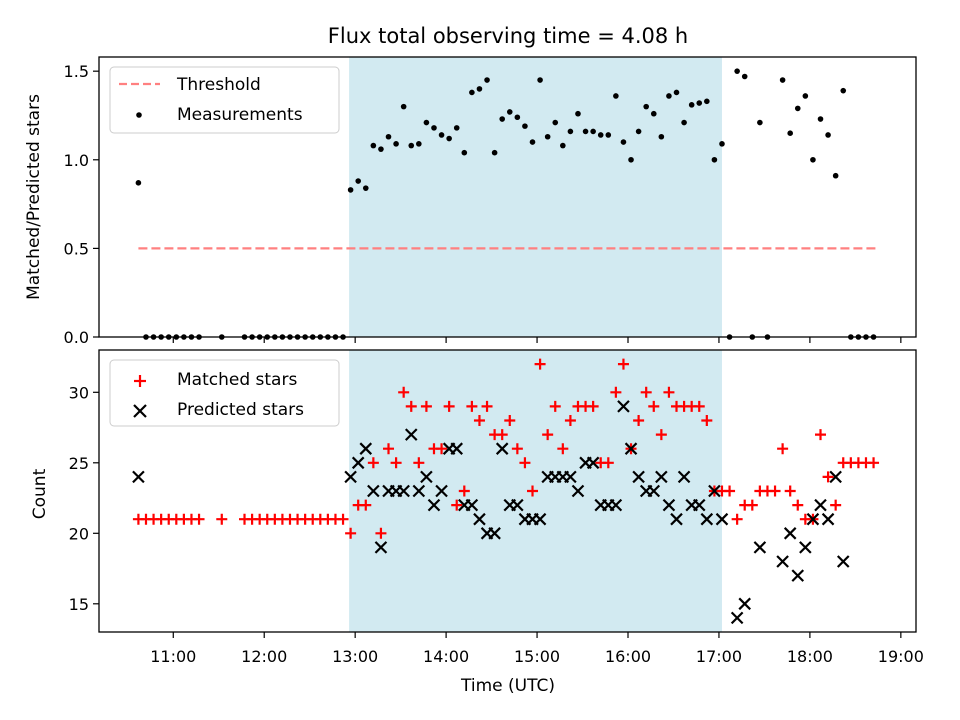 Image resolution: width=960 pixels, height=720 pixels. I want to click on count-legend: Matched stars Predicted stars, so click(224, 393).